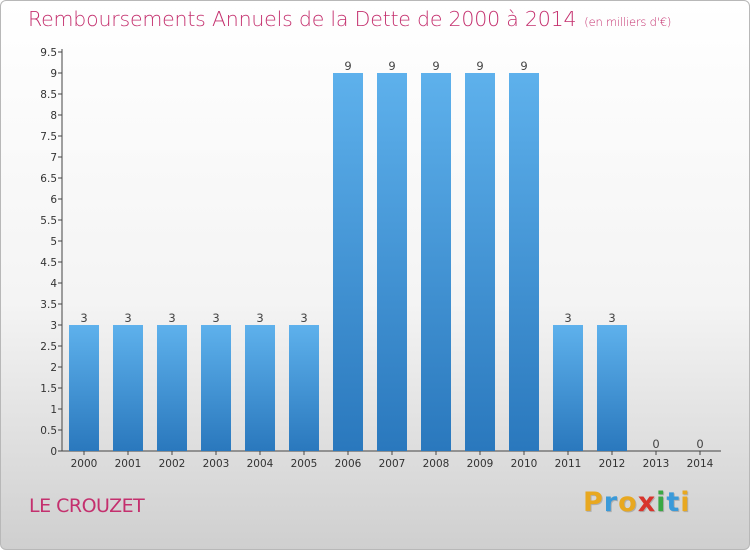  Describe the element at coordinates (172, 464) in the screenshot. I see `x-tick-label: 2002` at that location.